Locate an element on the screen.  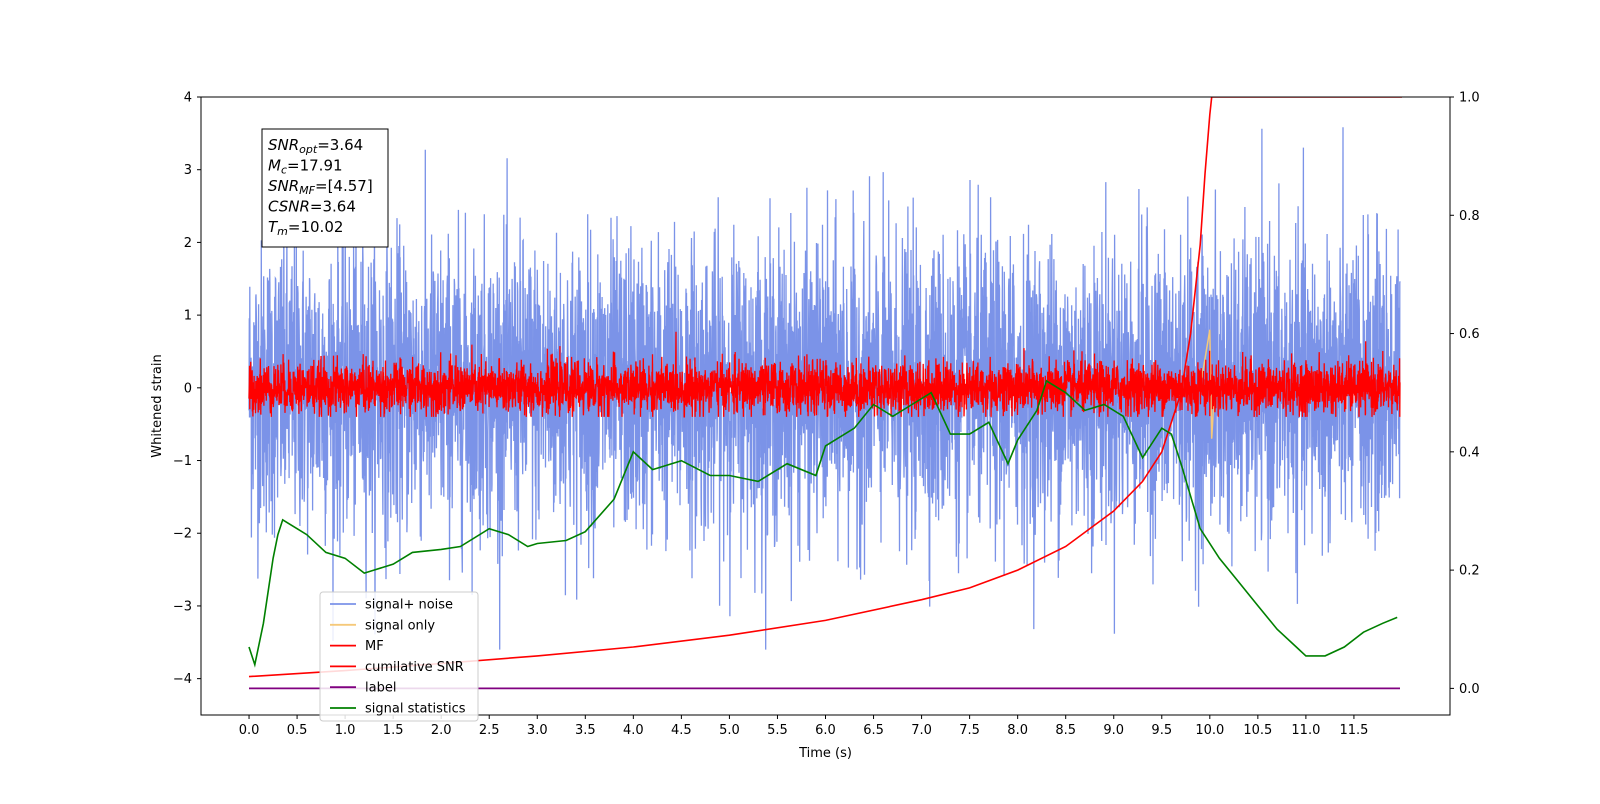
legend-label: cumilative SNR is located at coordinates (414, 667).